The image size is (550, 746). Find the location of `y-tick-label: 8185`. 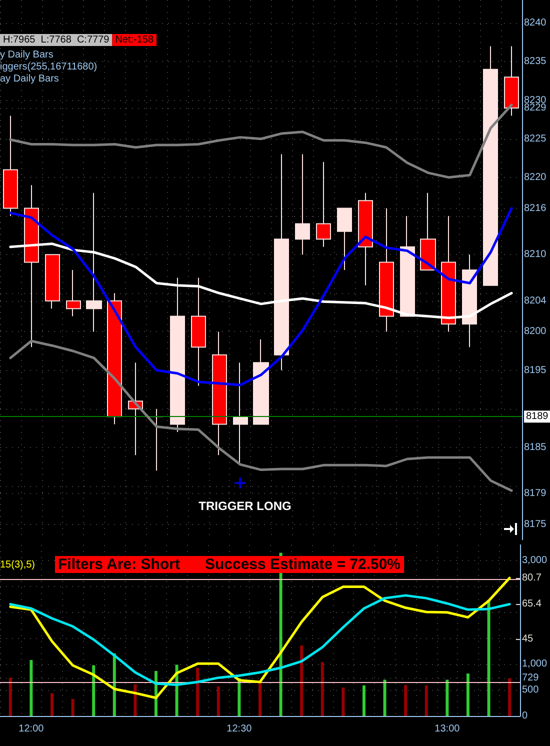

y-tick-label: 8185 is located at coordinates (535, 447).